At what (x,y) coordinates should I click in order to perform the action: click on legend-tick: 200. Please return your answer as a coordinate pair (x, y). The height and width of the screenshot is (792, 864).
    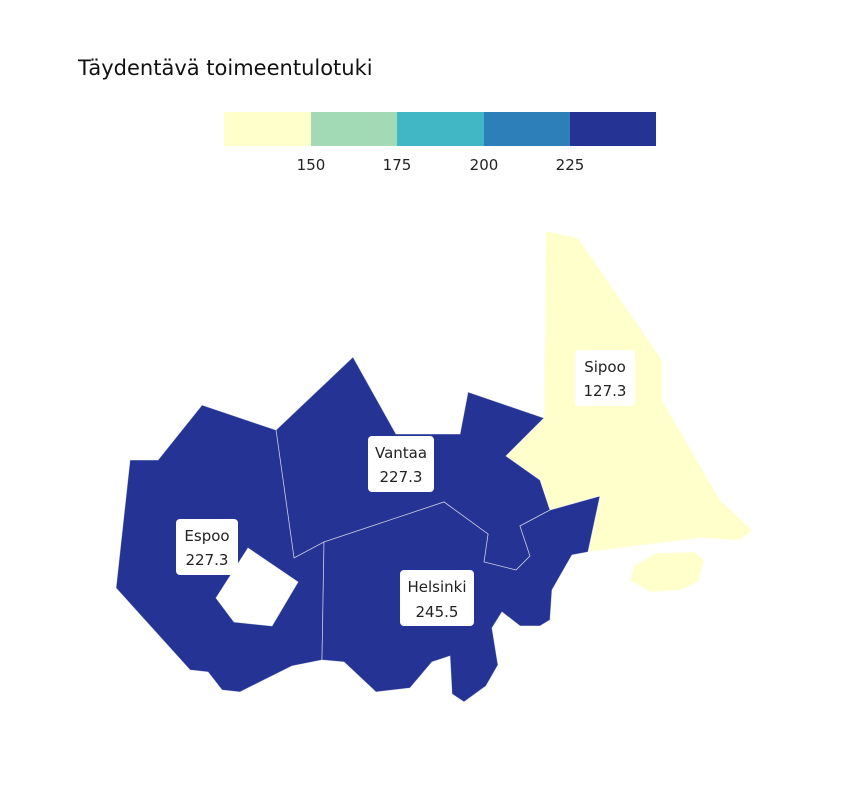
    Looking at the image, I should click on (484, 165).